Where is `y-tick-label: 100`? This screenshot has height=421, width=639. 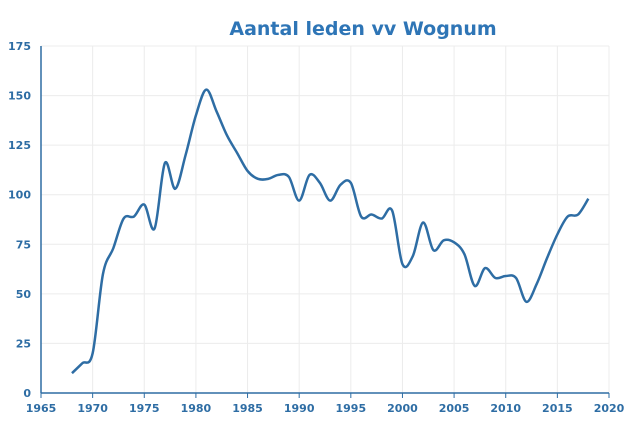 y-tick-label: 100 is located at coordinates (19, 195).